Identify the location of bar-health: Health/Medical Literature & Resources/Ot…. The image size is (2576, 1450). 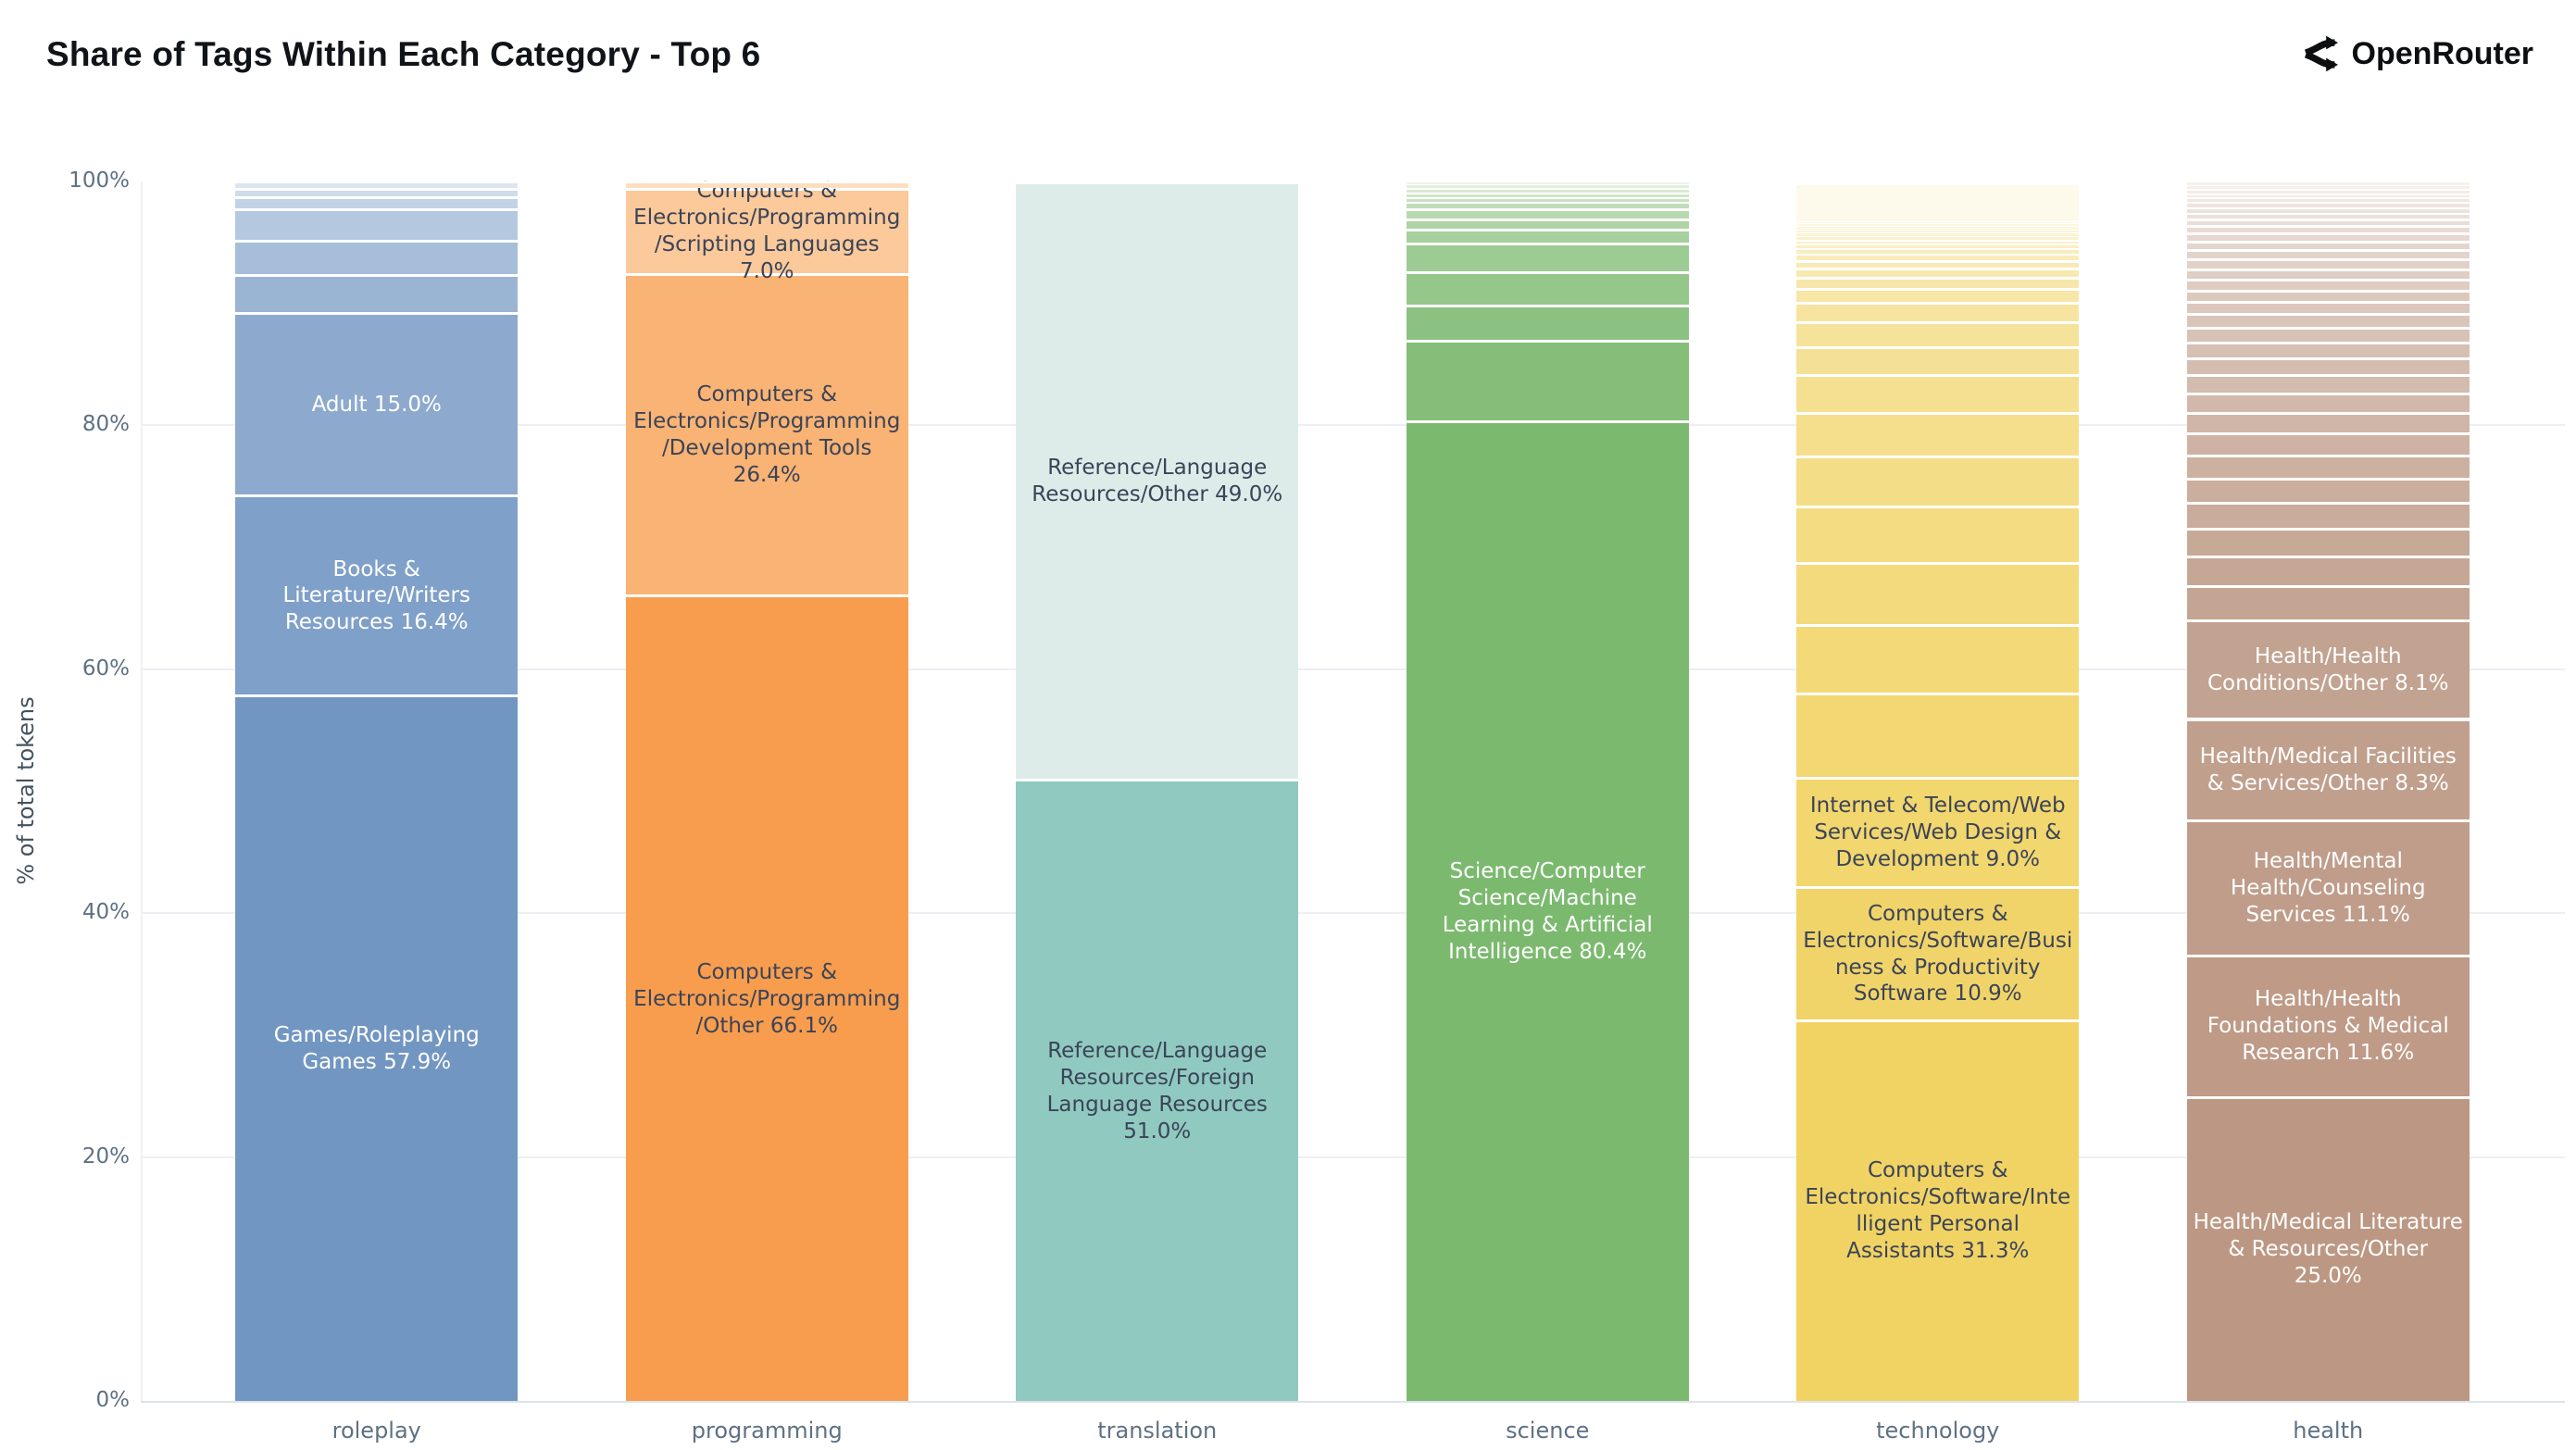
(2328, 791).